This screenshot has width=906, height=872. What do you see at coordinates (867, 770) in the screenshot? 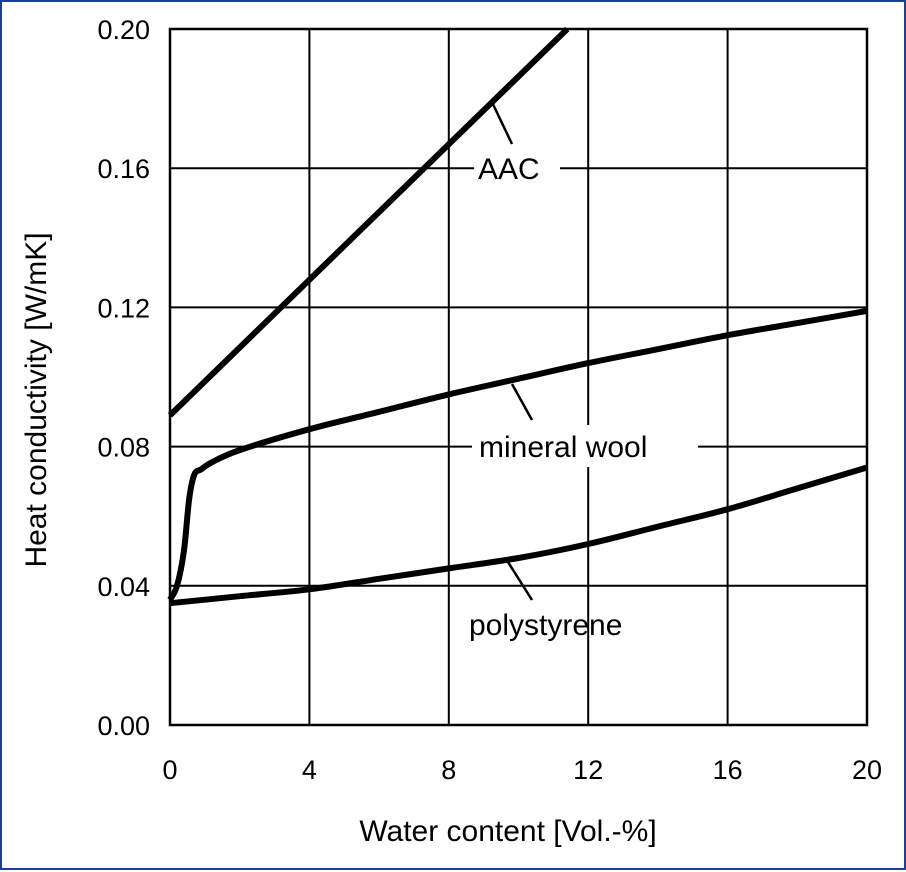
I see `x-tick-label: 20` at bounding box center [867, 770].